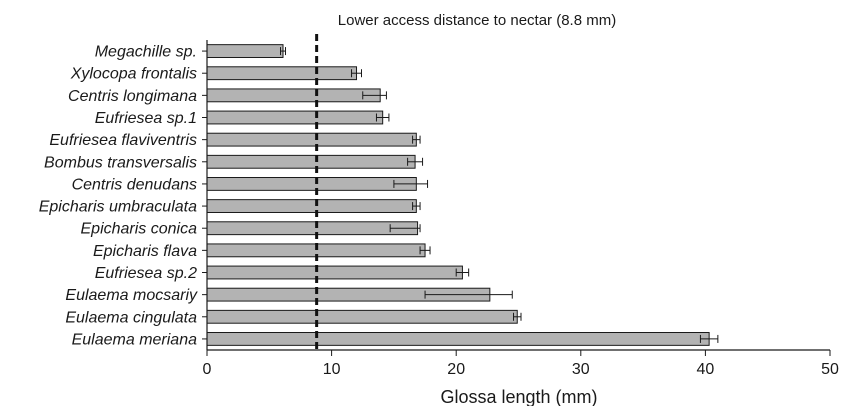  I want to click on category-label: Bombus transversalis, so click(120, 162).